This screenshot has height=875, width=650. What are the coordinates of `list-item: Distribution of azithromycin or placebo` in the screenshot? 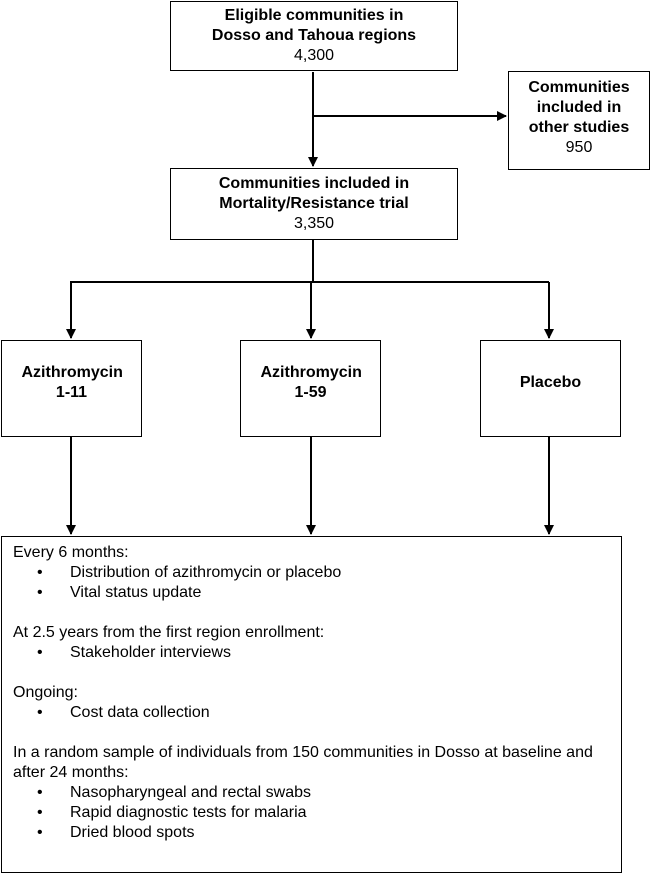 It's located at (317, 573).